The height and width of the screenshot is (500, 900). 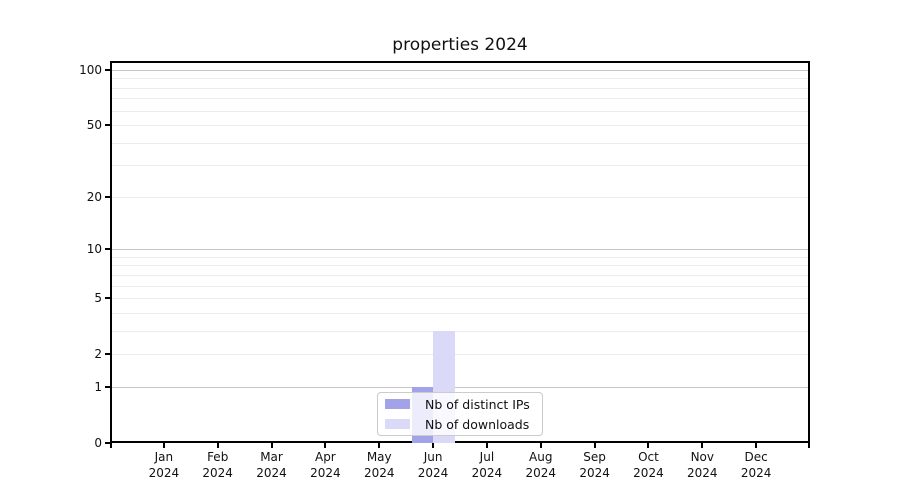 What do you see at coordinates (217, 465) in the screenshot?
I see `x-tick-label: Feb 2024` at bounding box center [217, 465].